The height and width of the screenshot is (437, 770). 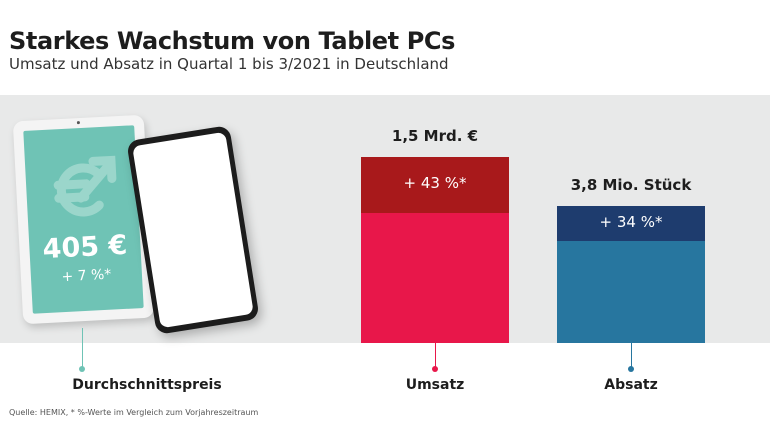 What do you see at coordinates (631, 292) in the screenshot?
I see `bar-absatz-base` at bounding box center [631, 292].